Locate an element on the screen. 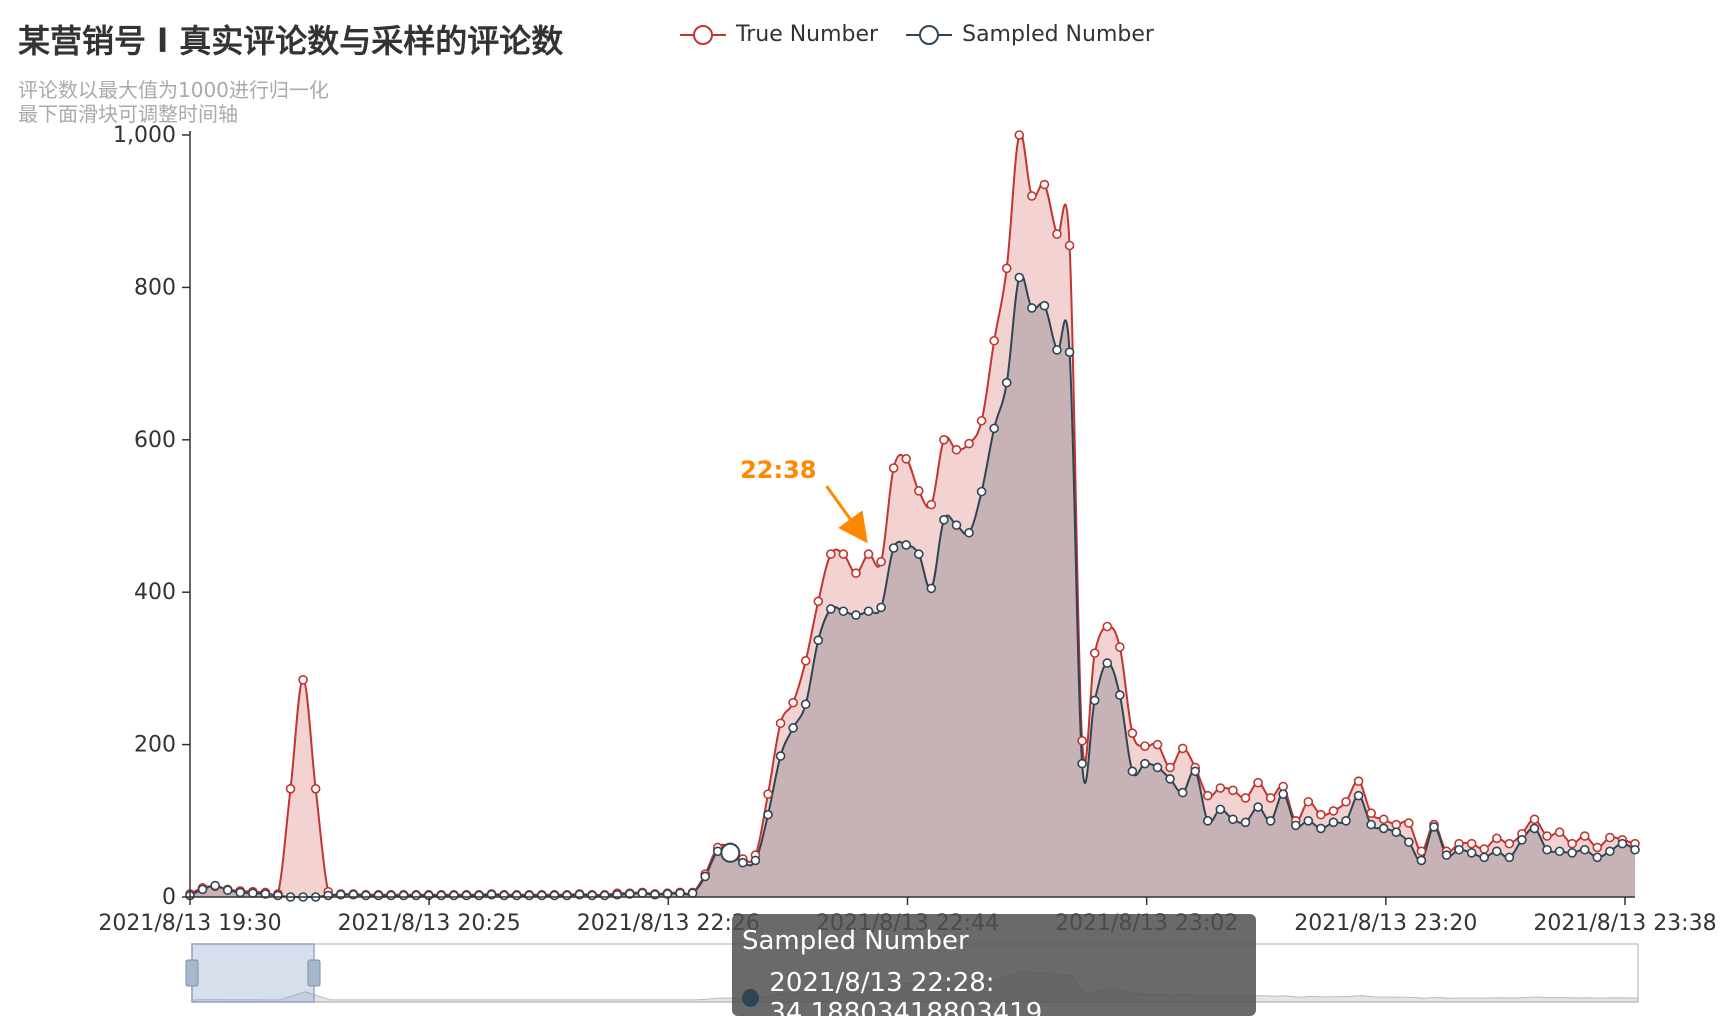  legend-item-sampled-number: Sampled Number is located at coordinates (1030, 34).